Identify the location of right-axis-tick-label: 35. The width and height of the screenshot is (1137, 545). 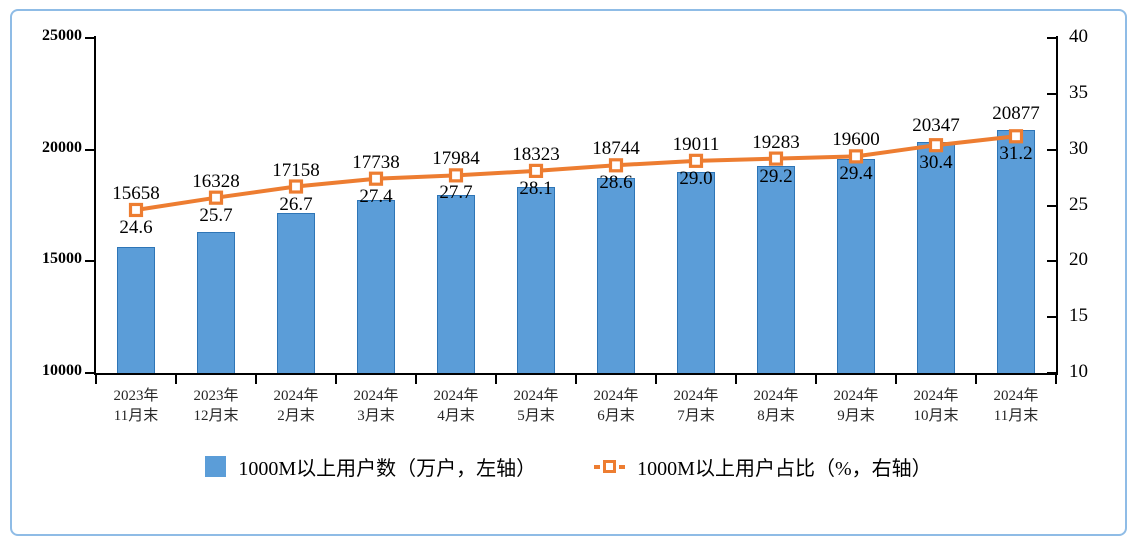
(1078, 92).